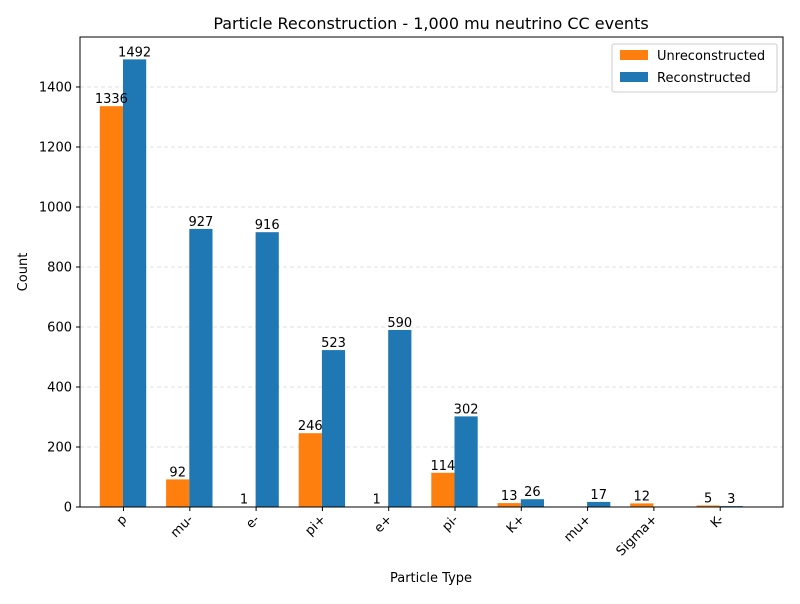 The width and height of the screenshot is (800, 604). Describe the element at coordinates (704, 78) in the screenshot. I see `legend-label-reconstructed: Reconstructed` at that location.